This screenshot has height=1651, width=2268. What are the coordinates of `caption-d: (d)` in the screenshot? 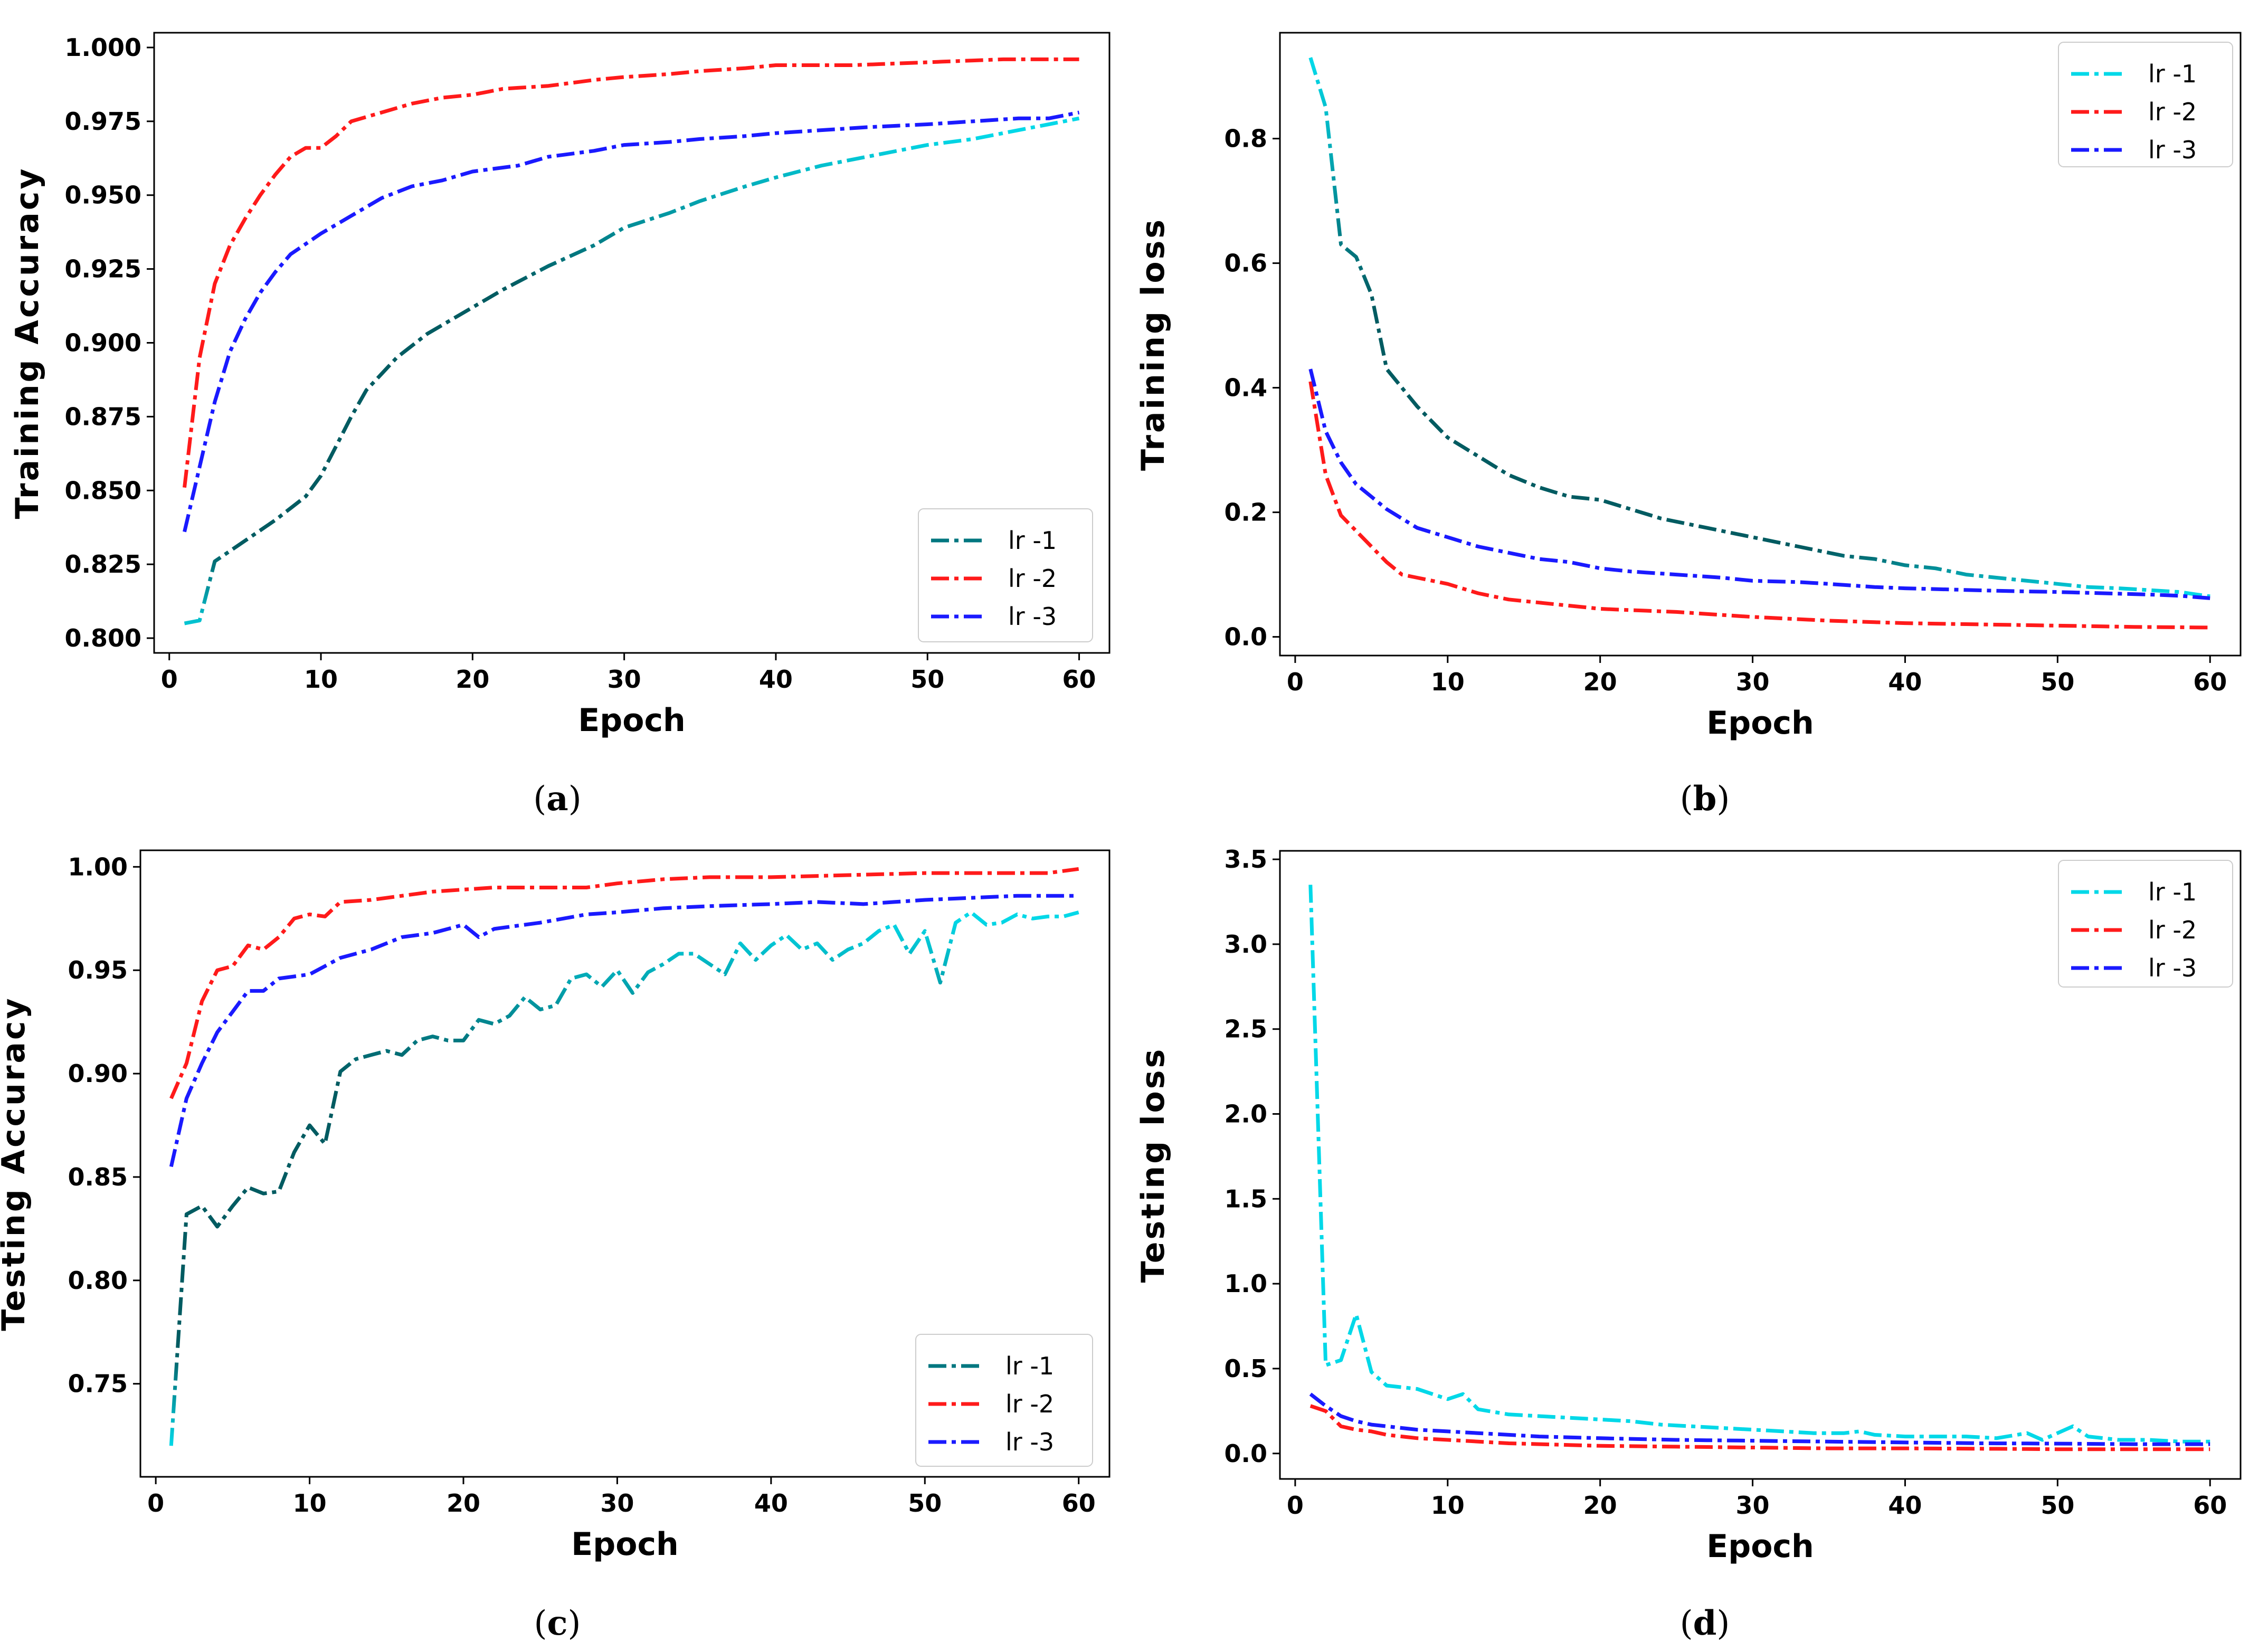 It's located at (1705, 1623).